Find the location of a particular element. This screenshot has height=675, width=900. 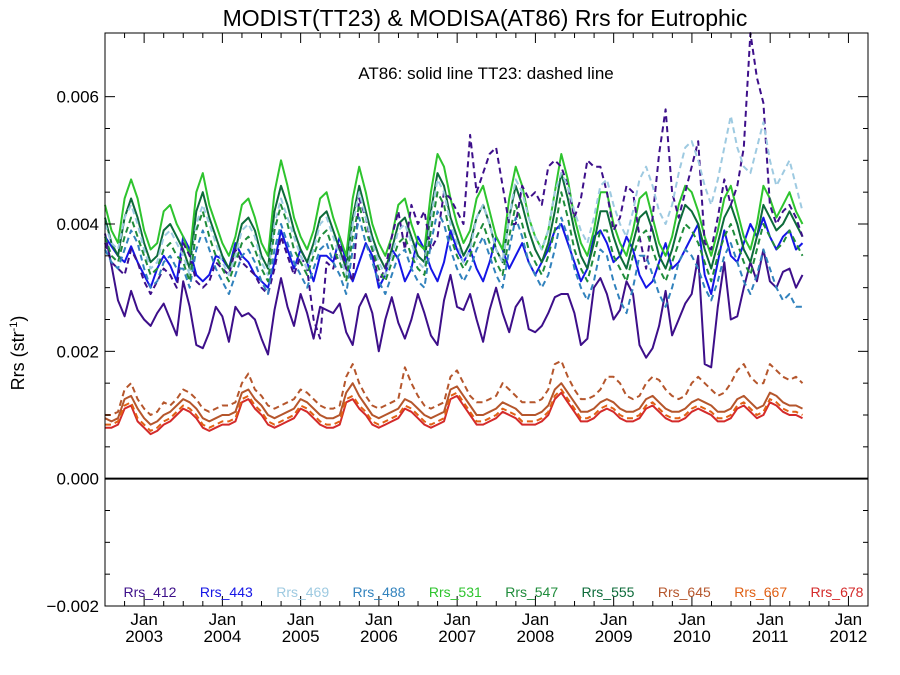

x-tick-label-year: 2008 is located at coordinates (535, 636).